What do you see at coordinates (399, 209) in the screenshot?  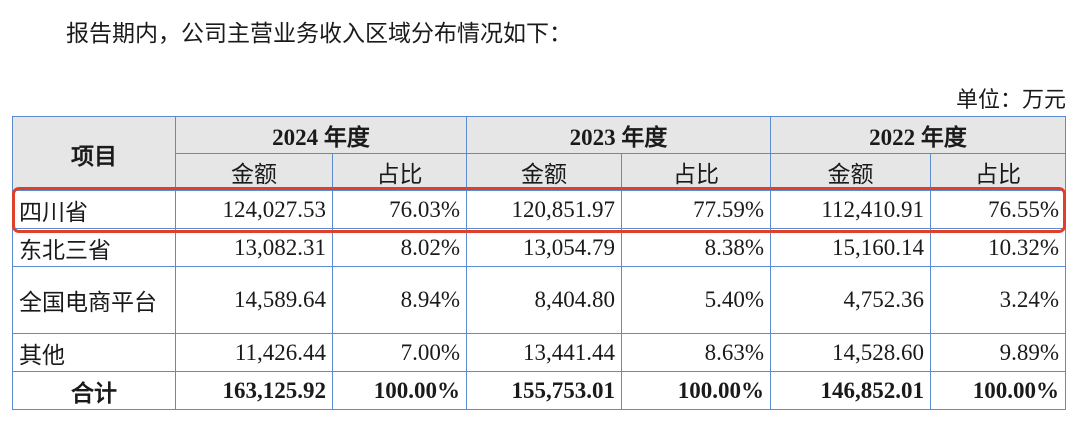 I see `ratio-cell: 76.03%` at bounding box center [399, 209].